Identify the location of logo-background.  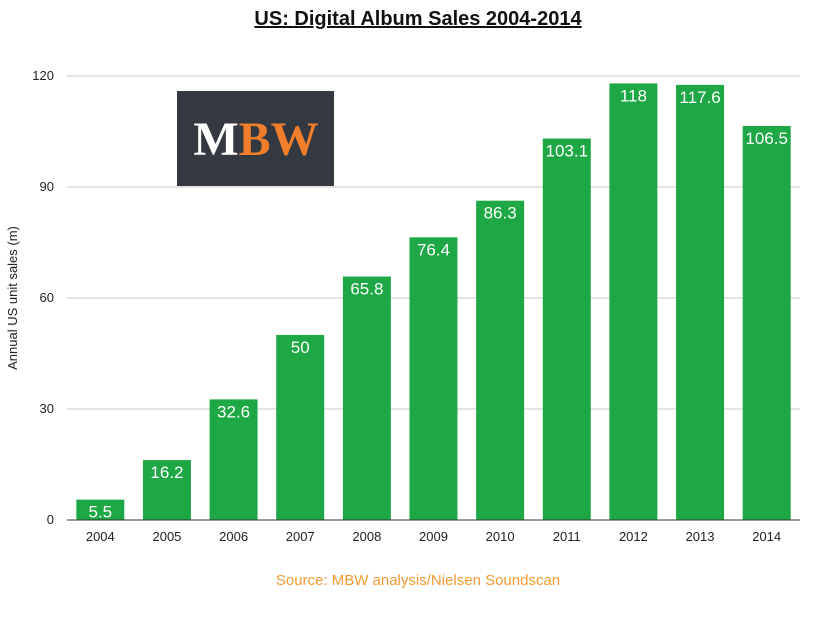
(255, 138).